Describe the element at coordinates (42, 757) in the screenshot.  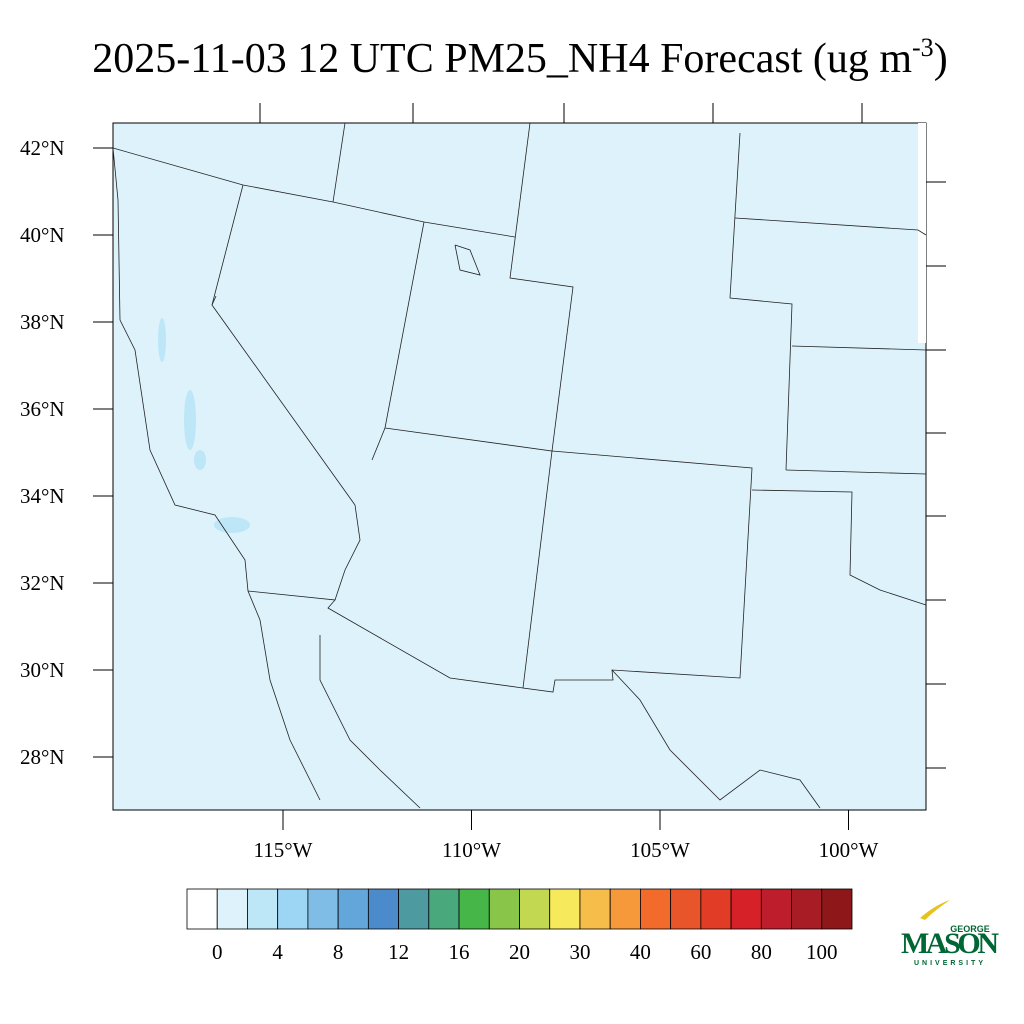
I see `lat-label: 28°N` at that location.